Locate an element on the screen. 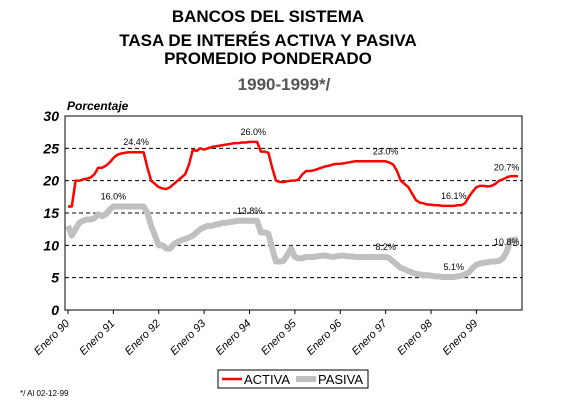 The image size is (567, 405). data-label: 13.8% is located at coordinates (250, 211).